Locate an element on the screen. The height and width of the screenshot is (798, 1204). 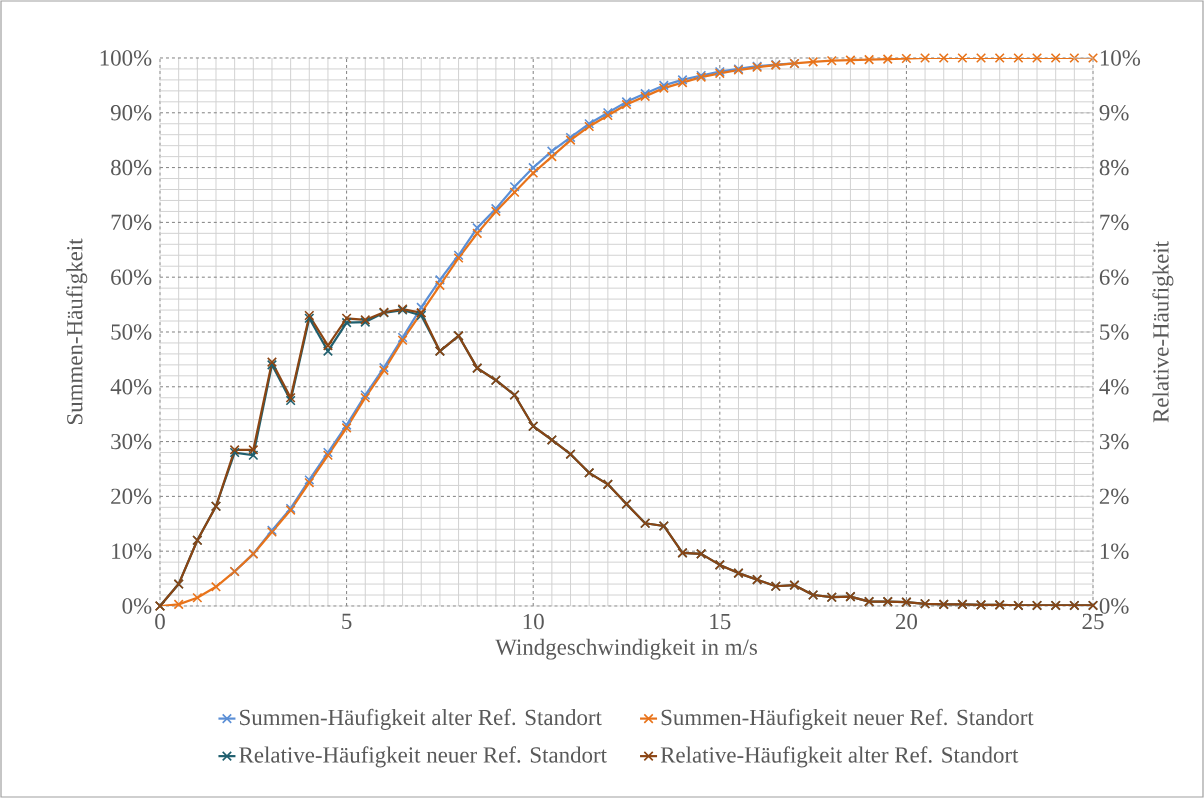
y2-axis-title: Relative-Häufigkeit is located at coordinates (1163, 332).